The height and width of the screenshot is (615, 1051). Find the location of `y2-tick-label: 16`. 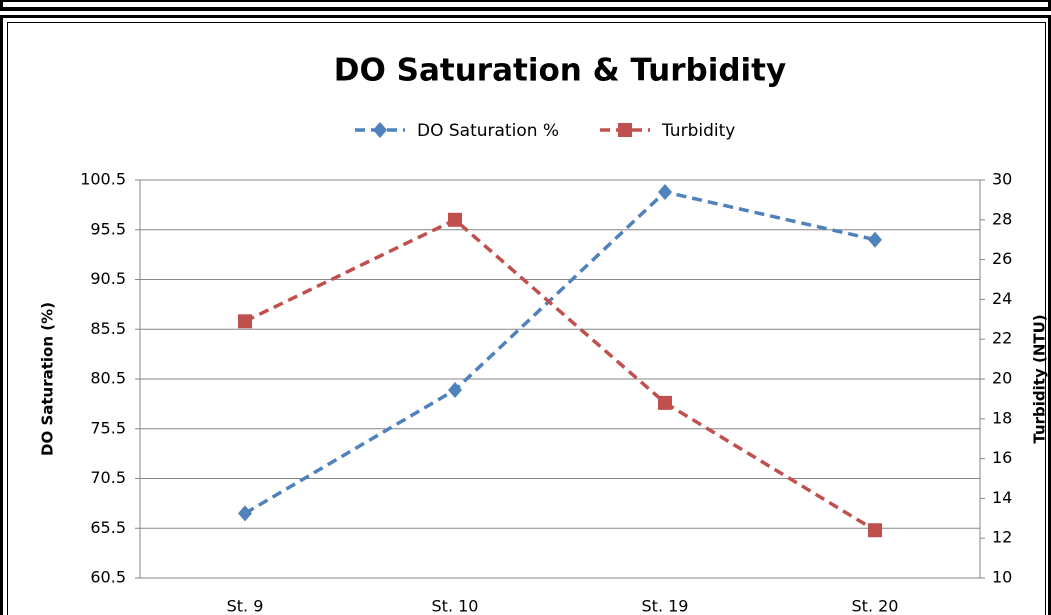

y2-tick-label: 16 is located at coordinates (1002, 457).